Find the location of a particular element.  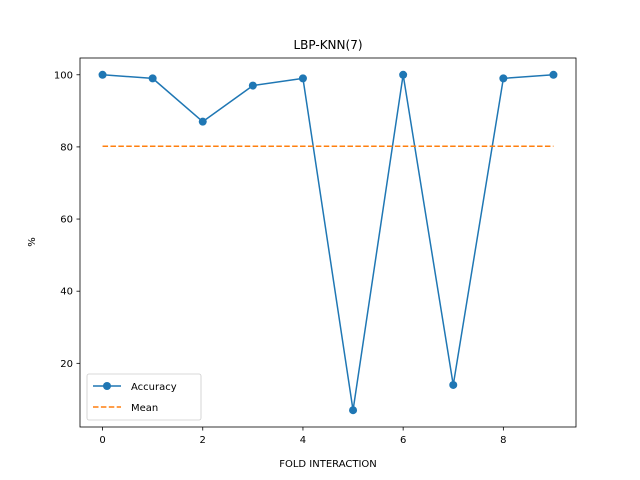

legend: Accuracy Mean is located at coordinates (144, 397).